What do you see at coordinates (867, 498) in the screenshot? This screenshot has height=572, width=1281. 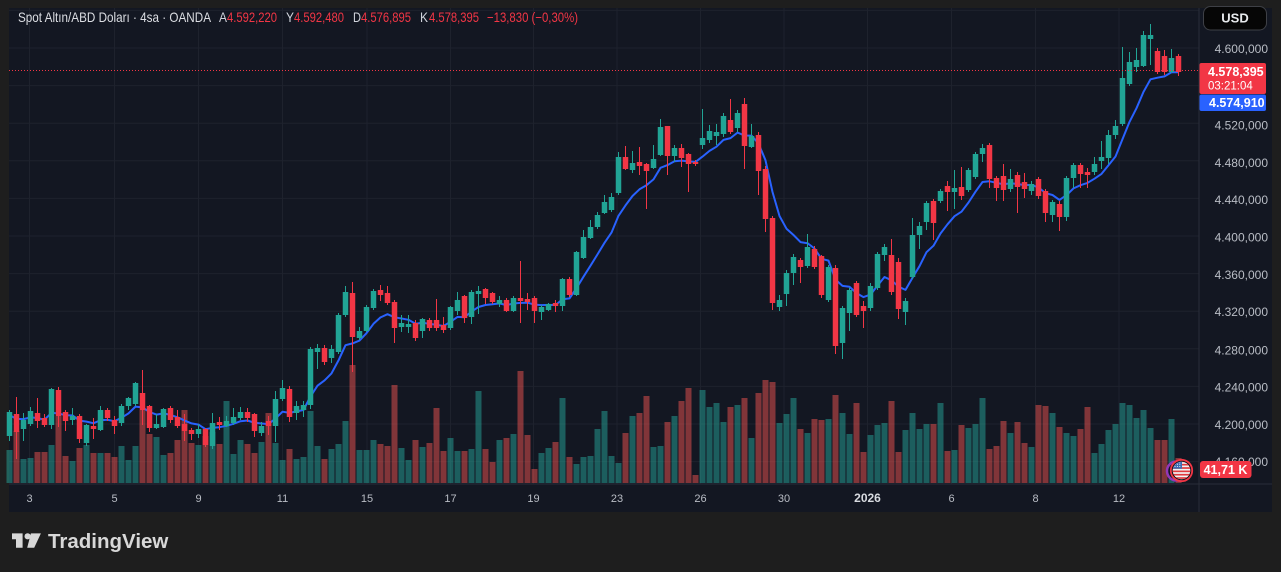 I see `svg-text: 2026` at bounding box center [867, 498].